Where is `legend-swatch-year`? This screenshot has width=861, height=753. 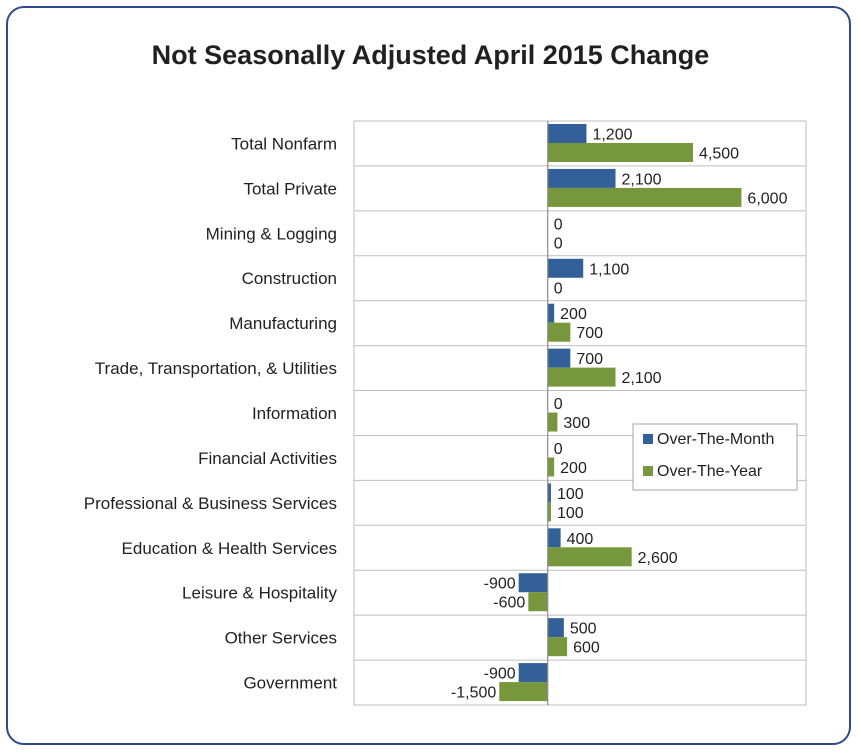
legend-swatch-year is located at coordinates (648, 471).